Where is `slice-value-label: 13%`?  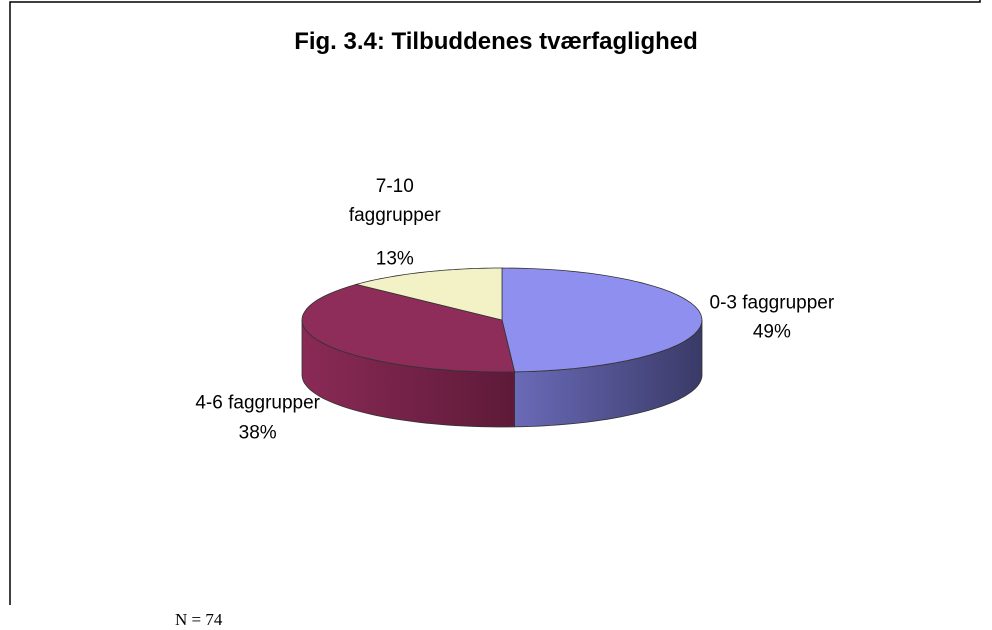 slice-value-label: 13% is located at coordinates (394, 259).